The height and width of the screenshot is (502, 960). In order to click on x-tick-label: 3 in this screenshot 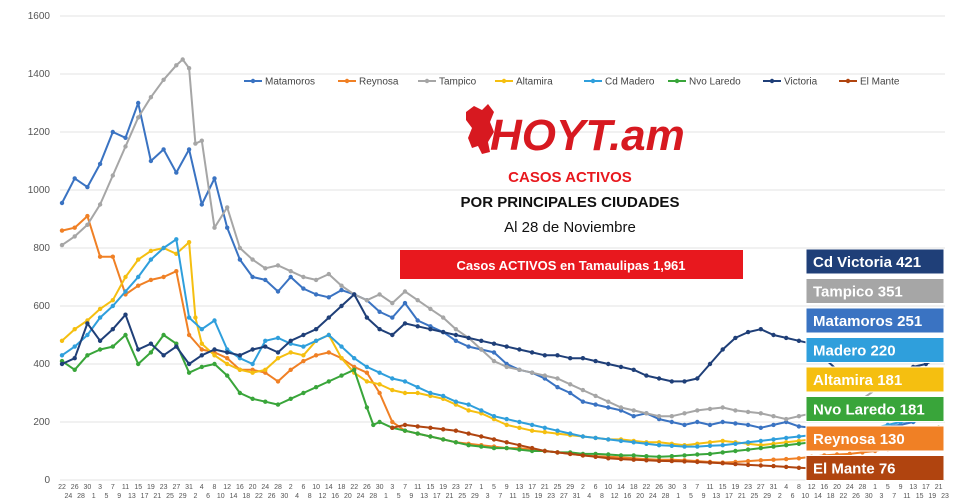, I will do `click(685, 487)`.